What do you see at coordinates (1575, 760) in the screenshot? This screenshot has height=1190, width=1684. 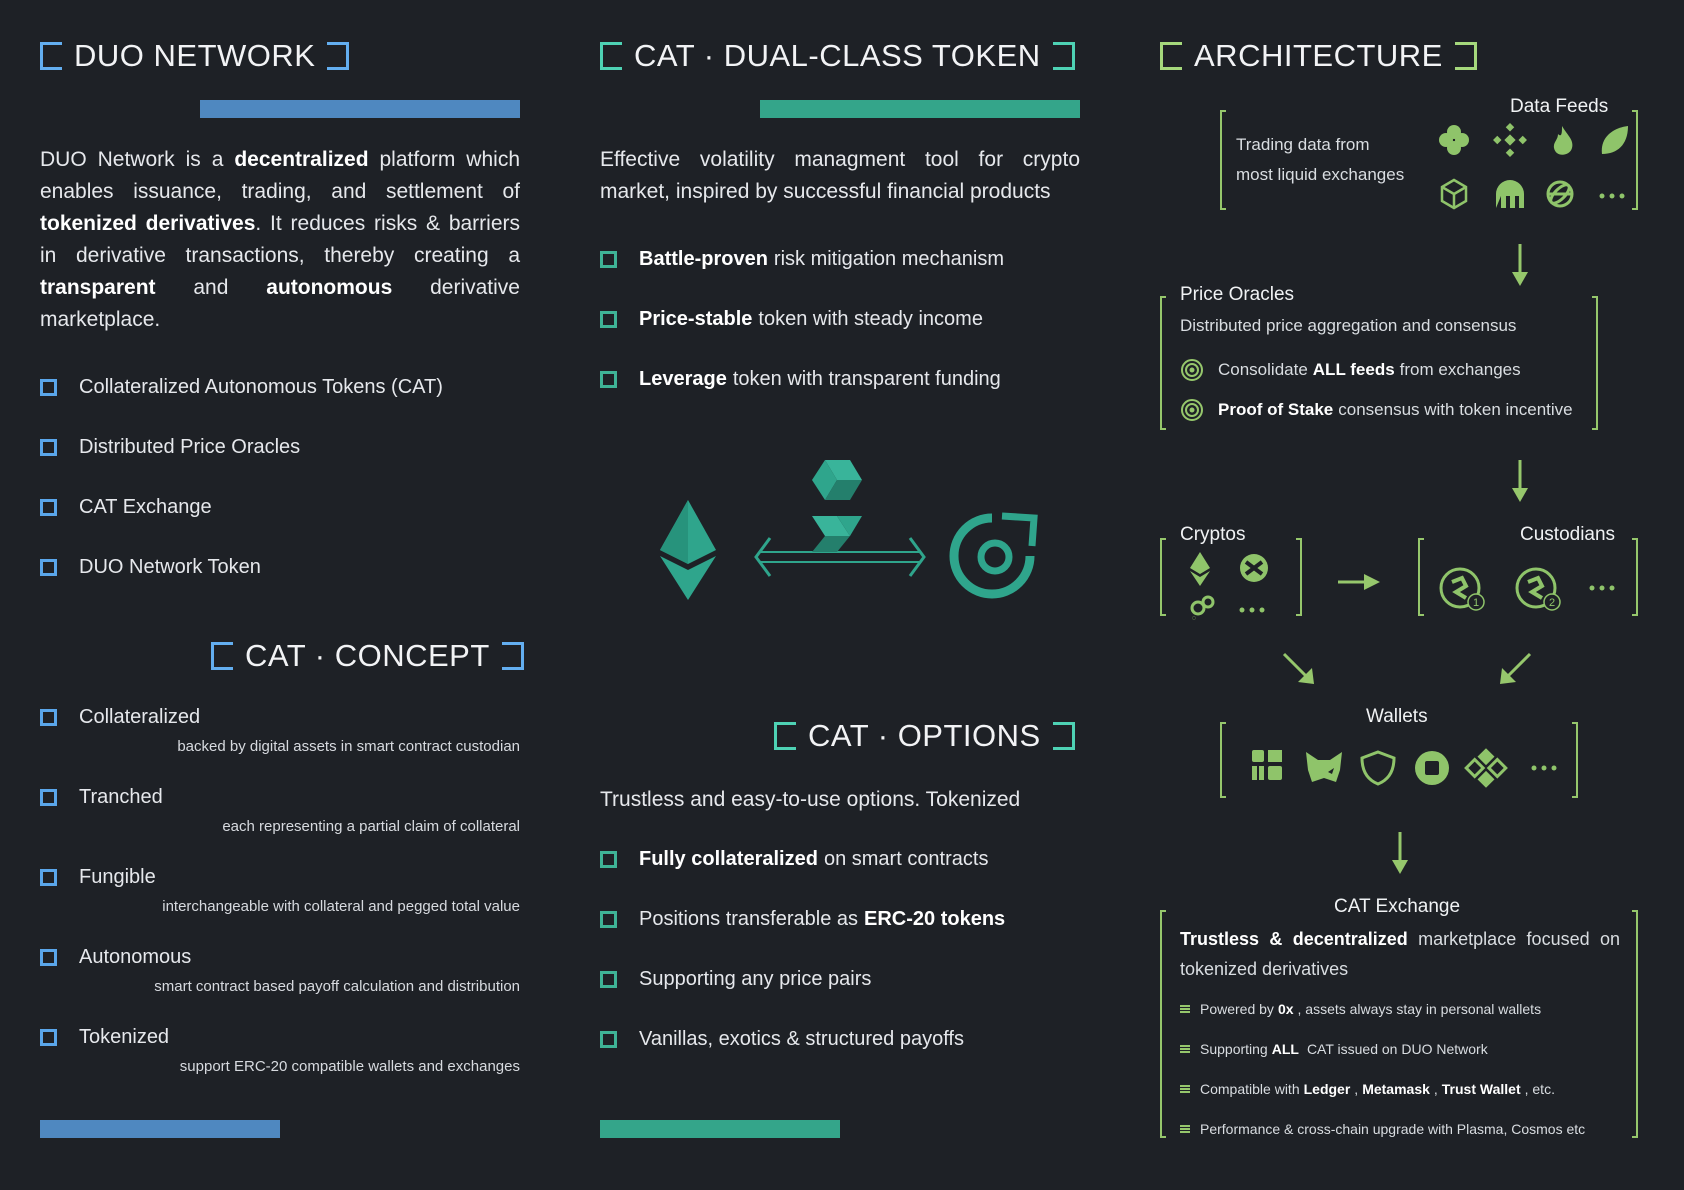 I see `wallets-bracket-right` at bounding box center [1575, 760].